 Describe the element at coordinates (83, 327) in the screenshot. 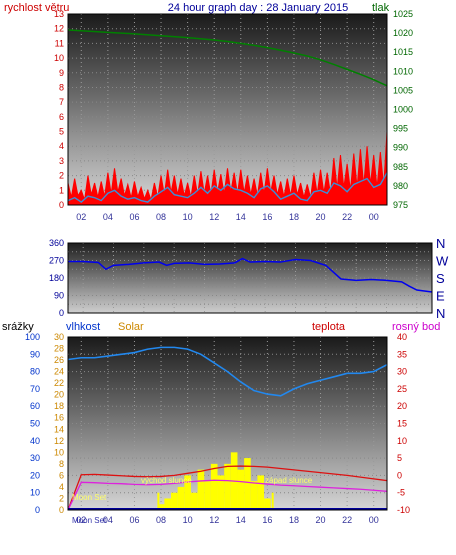

I see `label-vlhkost: vlhkost` at that location.